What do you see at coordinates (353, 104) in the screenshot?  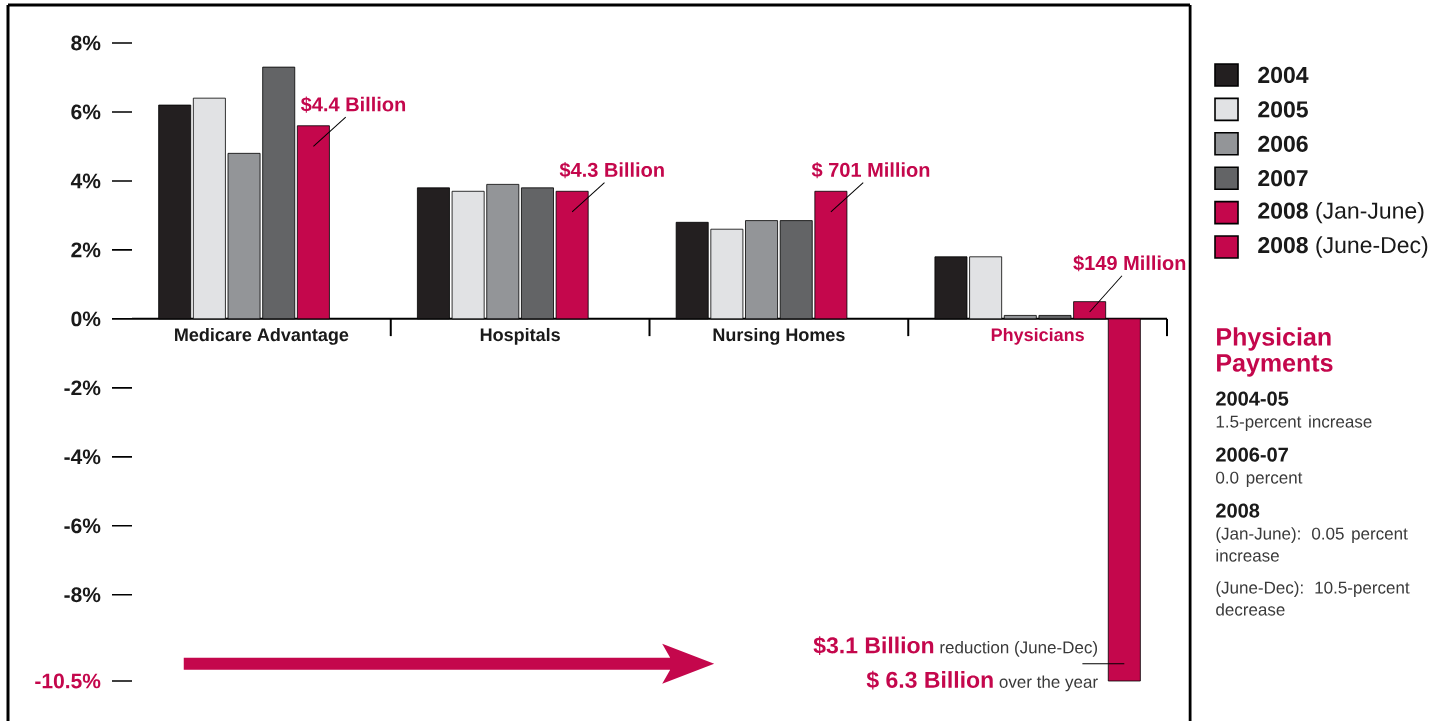 I see `annotation: $4.4 Billion` at bounding box center [353, 104].